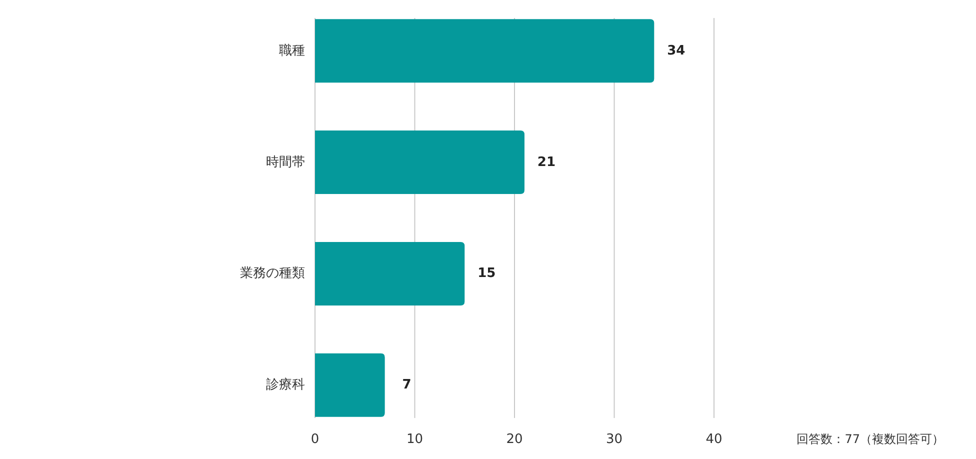 The width and height of the screenshot is (976, 459). What do you see at coordinates (870, 439) in the screenshot?
I see `text: 回答数：77（複数回答可）` at bounding box center [870, 439].